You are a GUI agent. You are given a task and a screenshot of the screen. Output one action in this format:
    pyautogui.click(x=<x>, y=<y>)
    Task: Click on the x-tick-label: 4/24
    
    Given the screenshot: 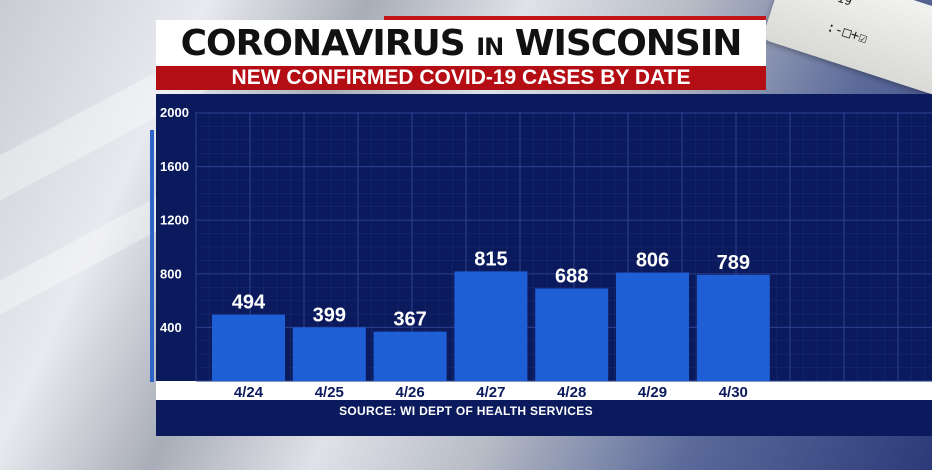 What is the action you would take?
    pyautogui.click(x=249, y=392)
    